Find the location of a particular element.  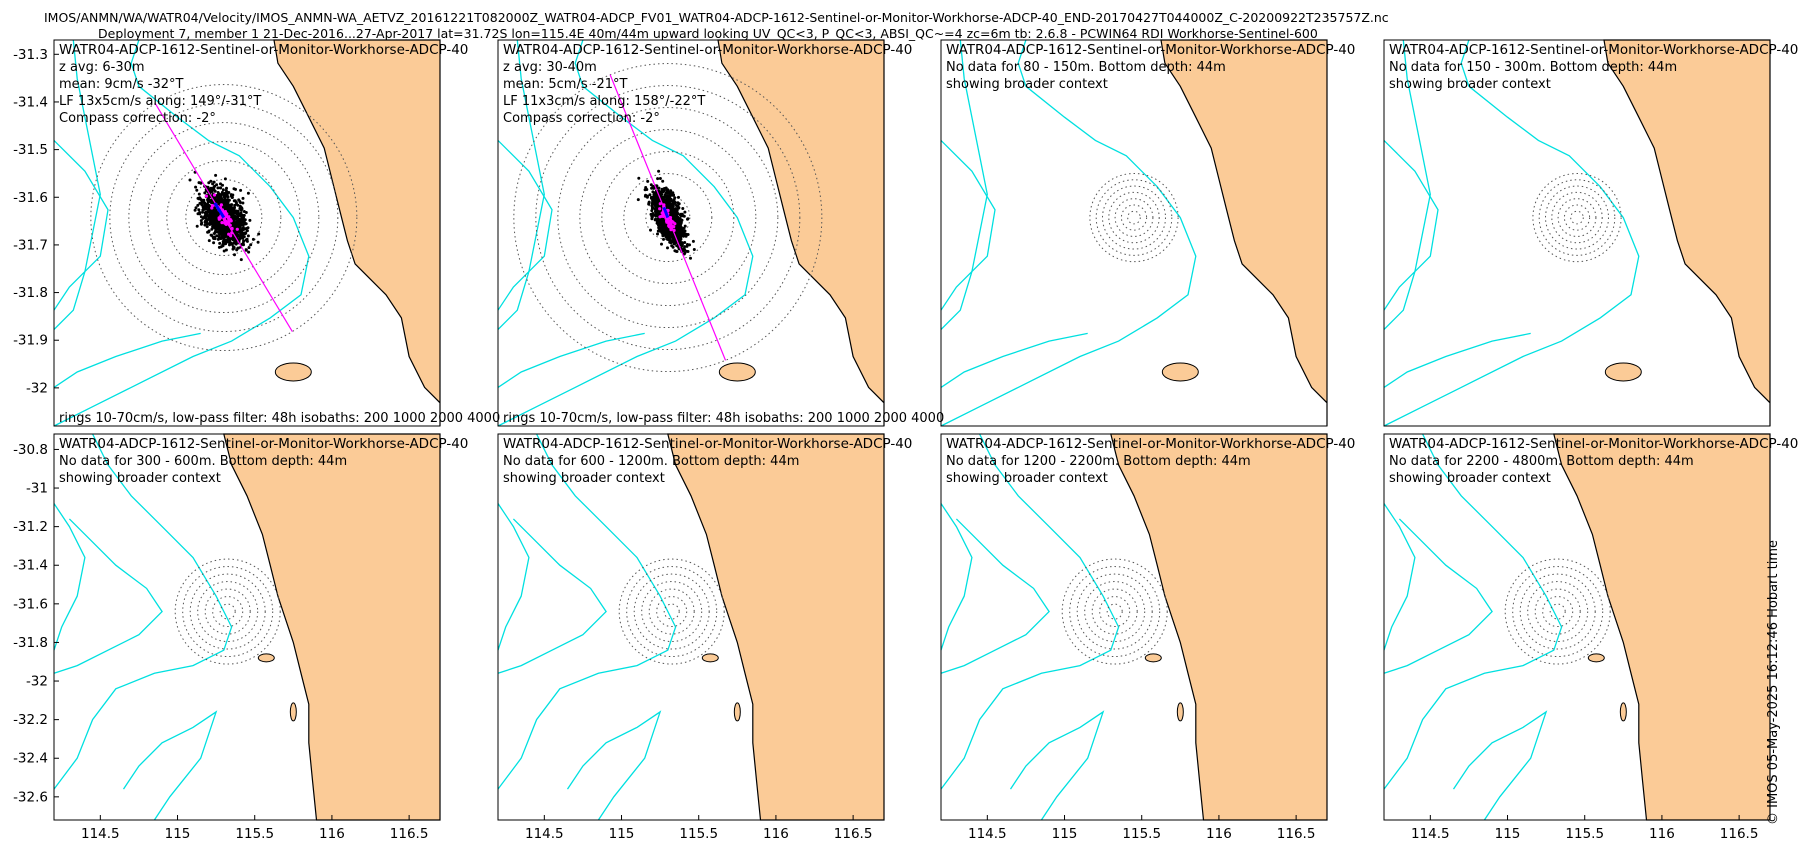

panel-info-line: mean: 5cm/s -21°T is located at coordinates (565, 84).